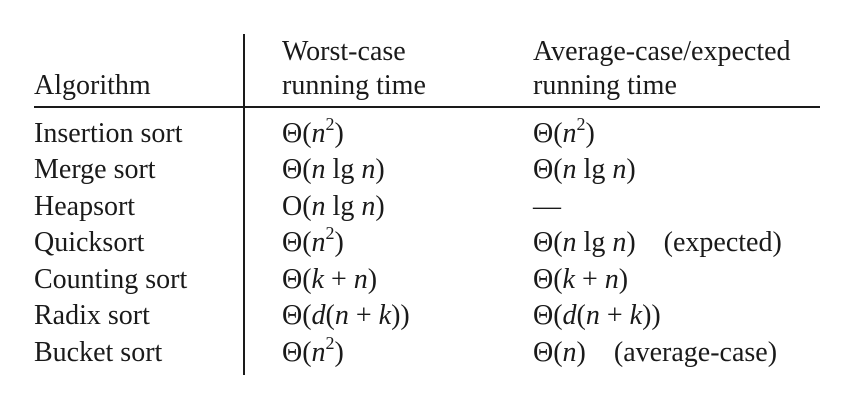 The image size is (861, 406). Describe the element at coordinates (108, 133) in the screenshot. I see `row-algorithm: Insertion sort` at that location.